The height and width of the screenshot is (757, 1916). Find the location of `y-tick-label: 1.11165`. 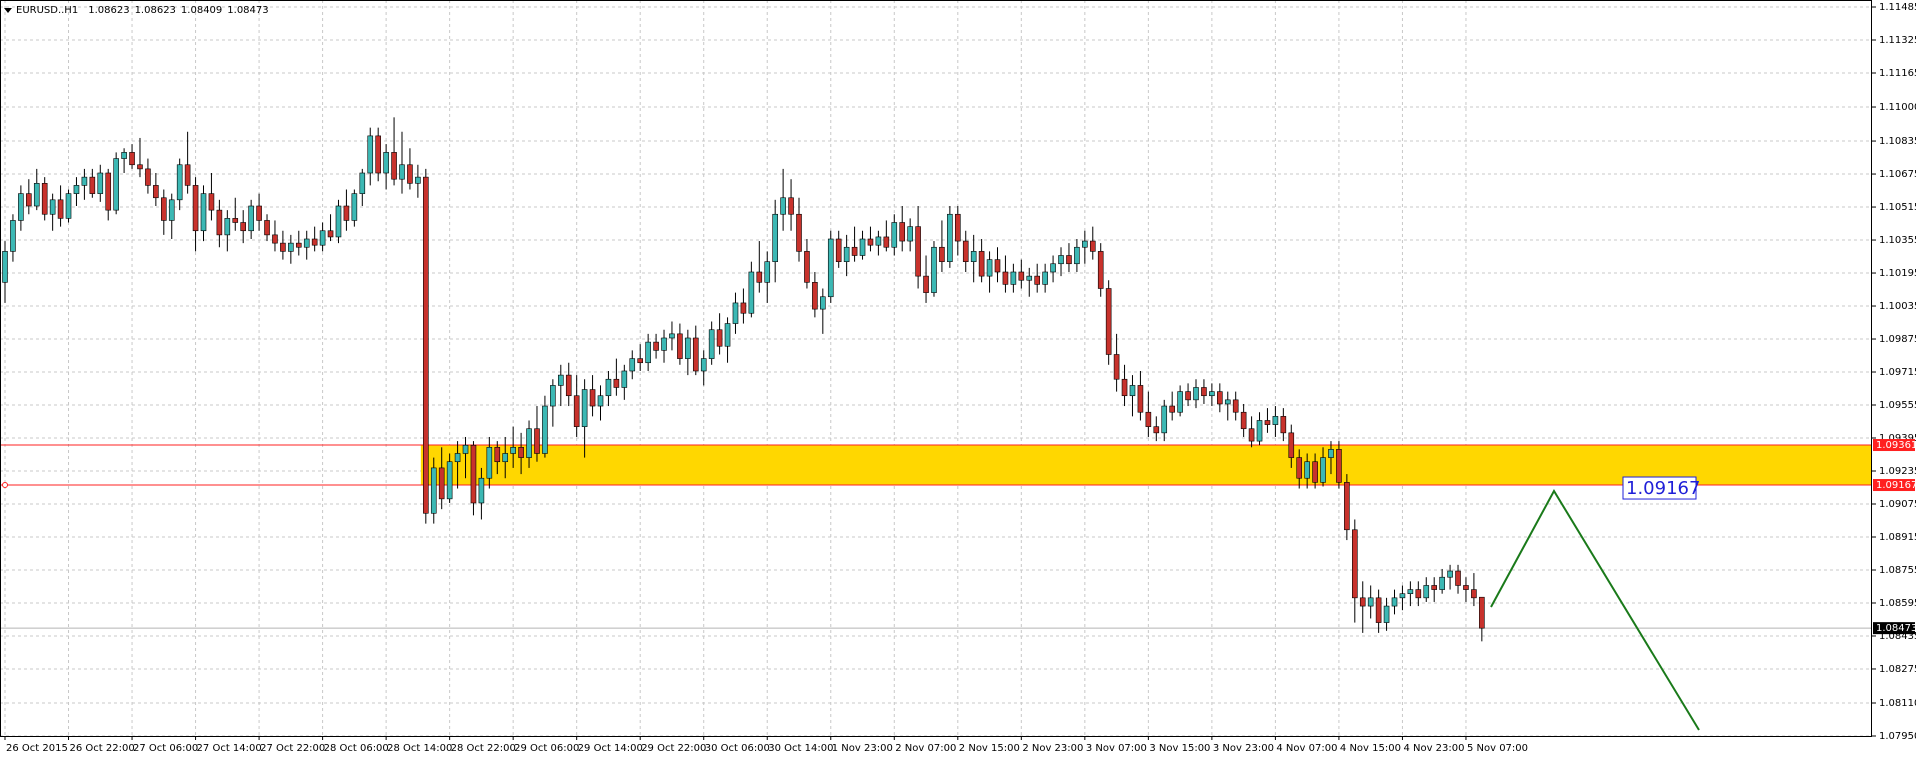

y-tick-label: 1.11165 is located at coordinates (1897, 73).